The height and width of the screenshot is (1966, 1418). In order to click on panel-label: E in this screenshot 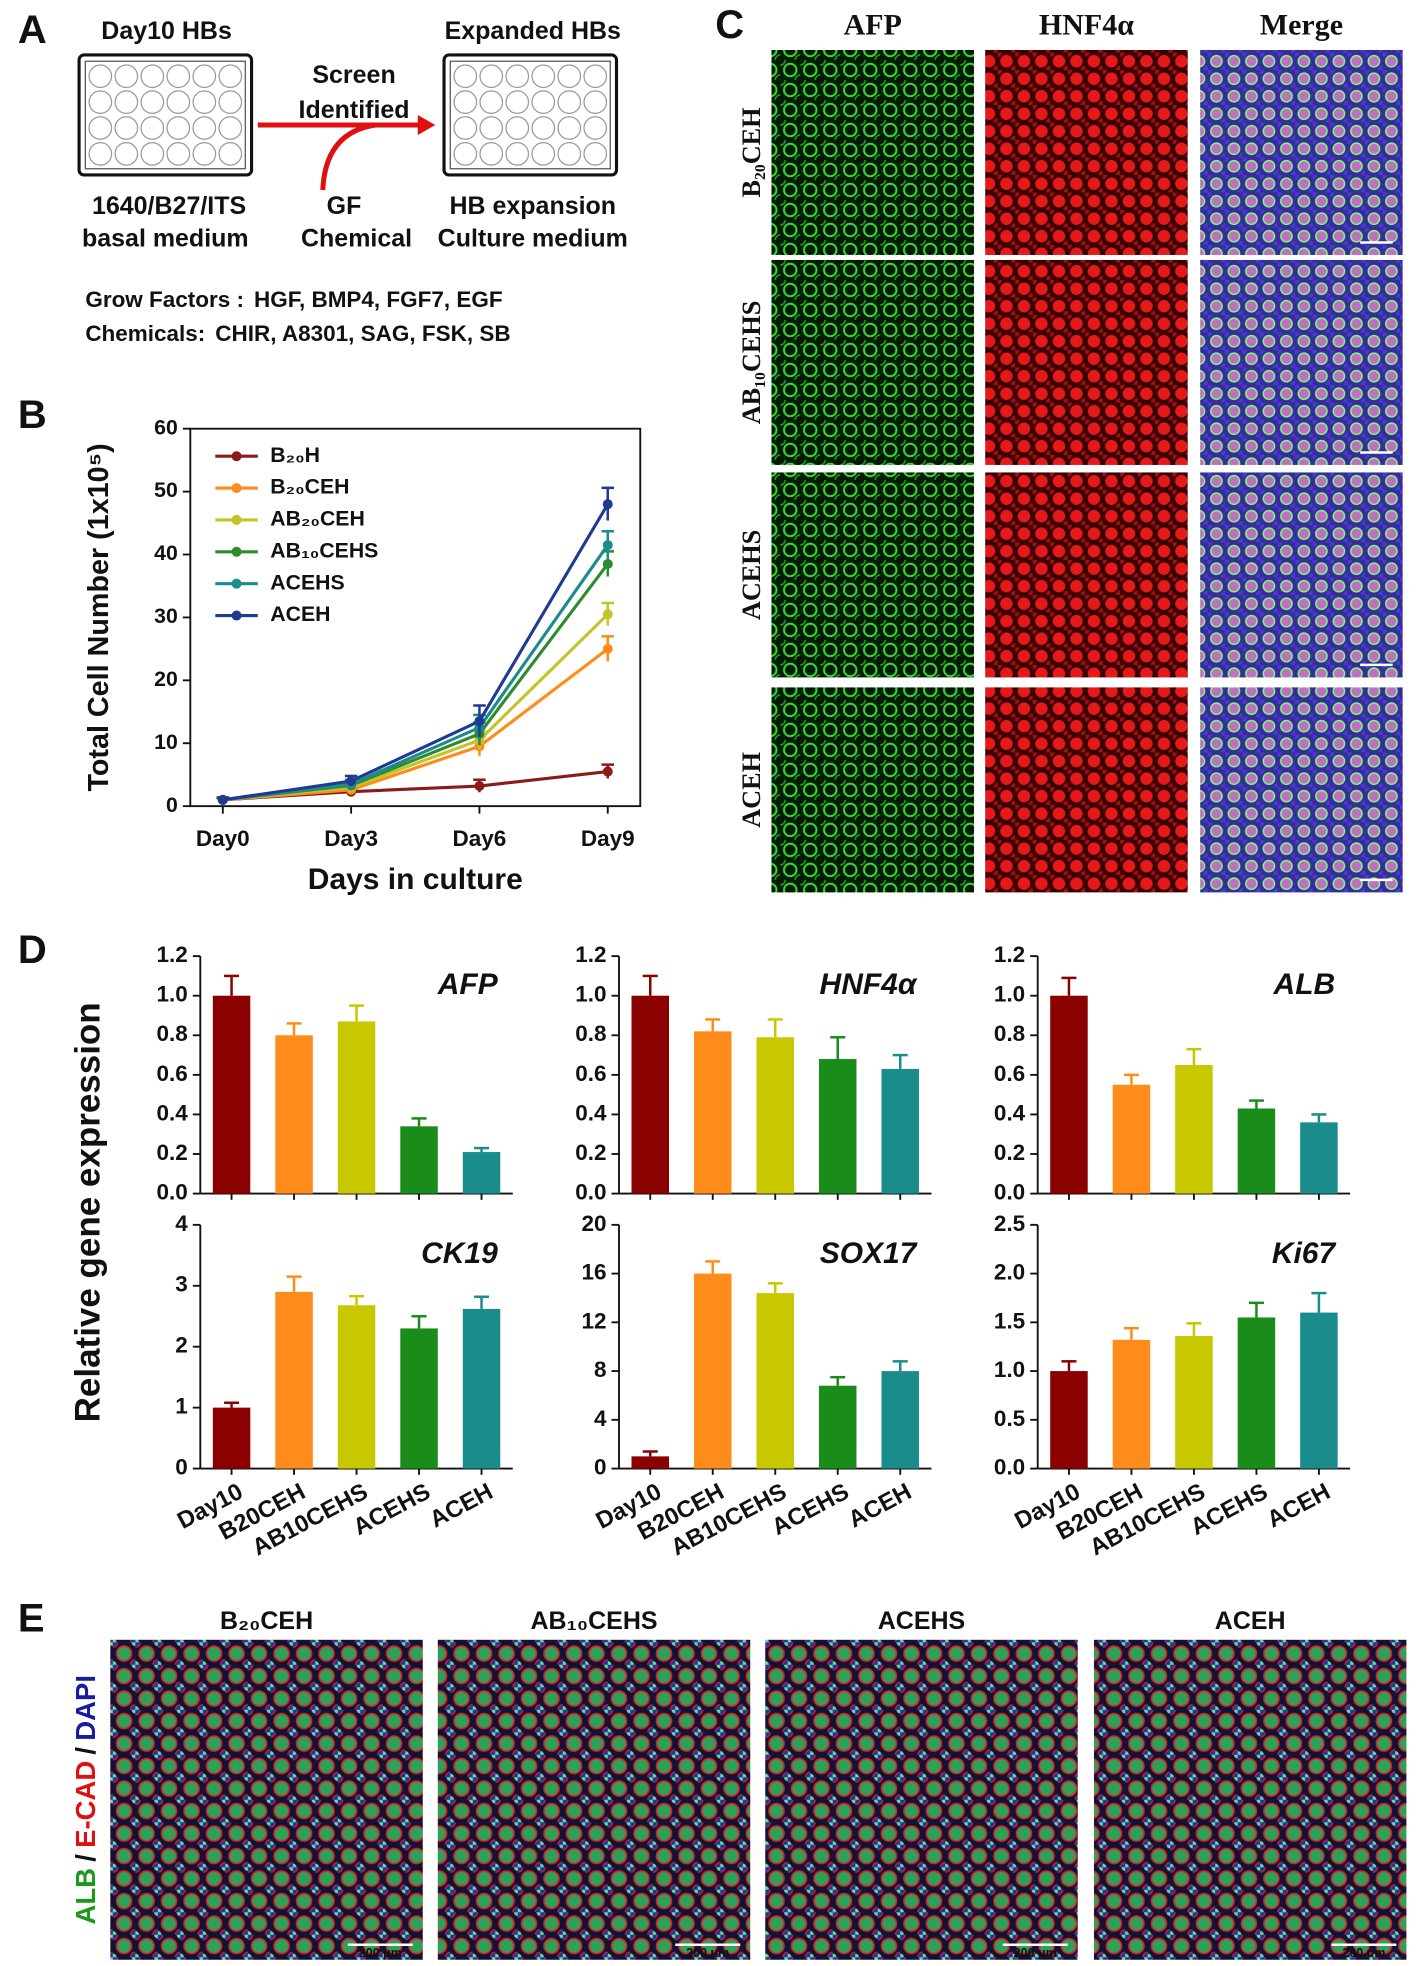, I will do `click(31, 1619)`.